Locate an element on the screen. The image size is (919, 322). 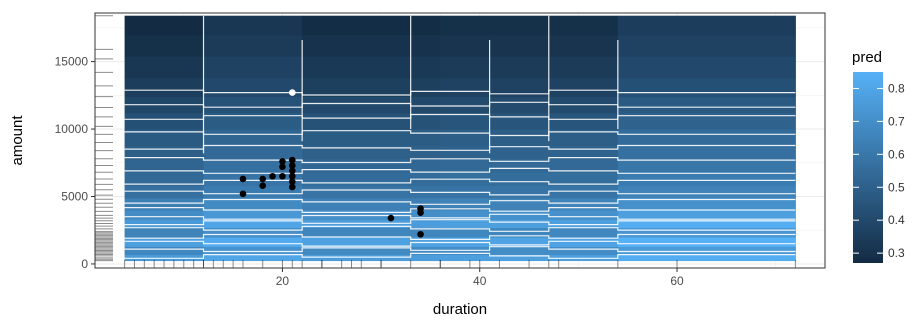
y-tick-label: 15000 is located at coordinates (72, 62).